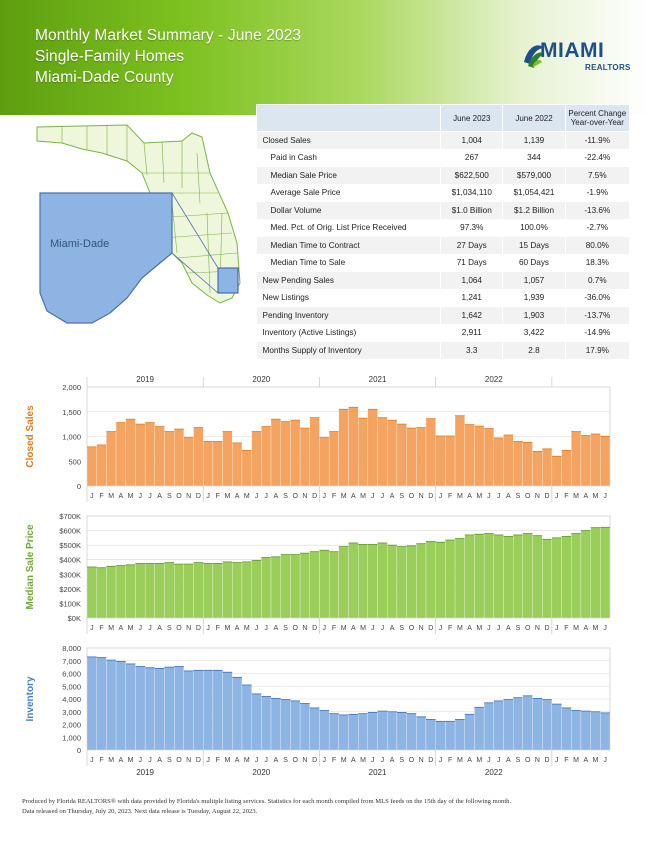  Describe the element at coordinates (572, 50) in the screenshot. I see `logo-text: MIAMI` at that location.